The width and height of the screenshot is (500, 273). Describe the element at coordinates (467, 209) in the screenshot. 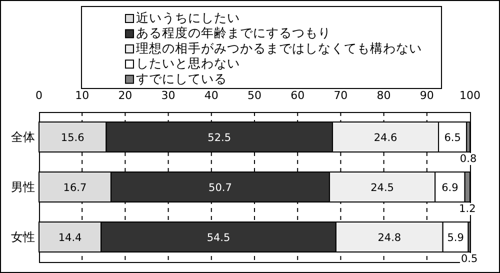

I see `data-label: 1.2` at that location.